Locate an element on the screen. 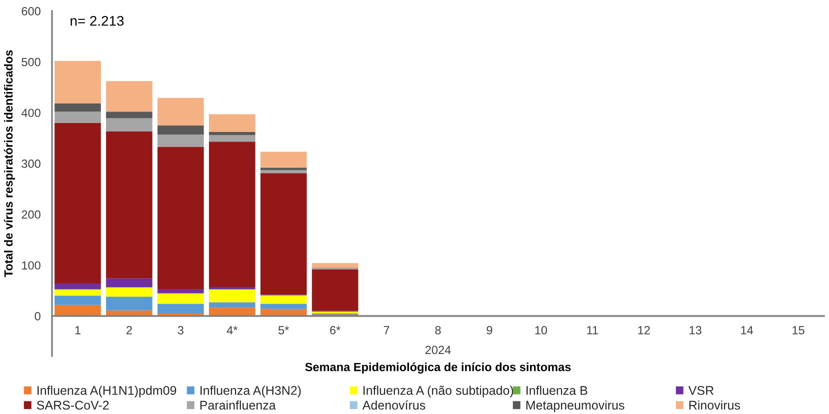 This screenshot has width=829, height=414. y-tick-label: 400 is located at coordinates (30, 113).